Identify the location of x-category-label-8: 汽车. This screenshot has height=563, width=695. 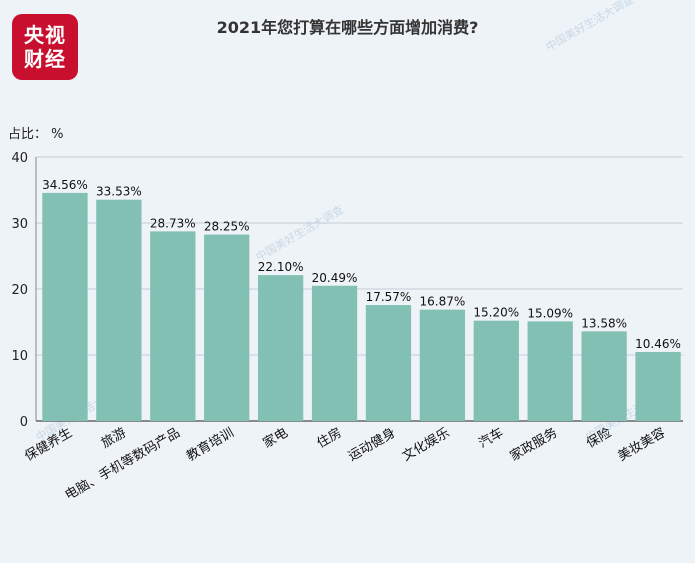
(491, 438).